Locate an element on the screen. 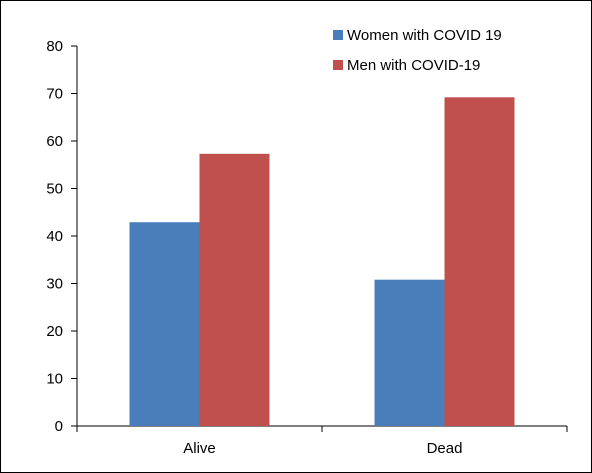  y-tick-label: 60 is located at coordinates (54, 141).